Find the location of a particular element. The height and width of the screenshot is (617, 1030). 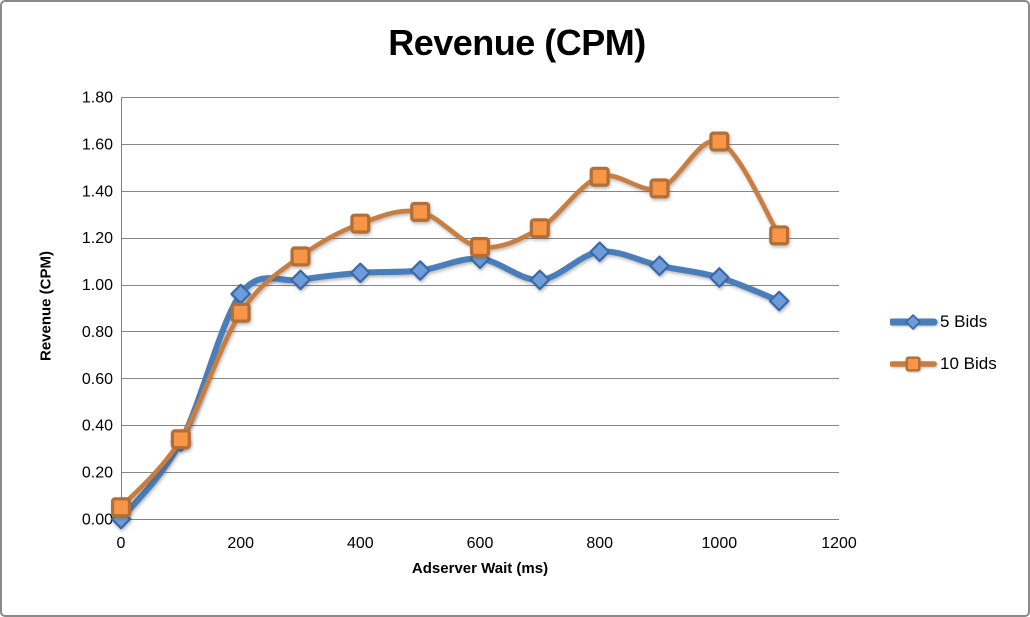

x-tick-label: 600 is located at coordinates (480, 543).